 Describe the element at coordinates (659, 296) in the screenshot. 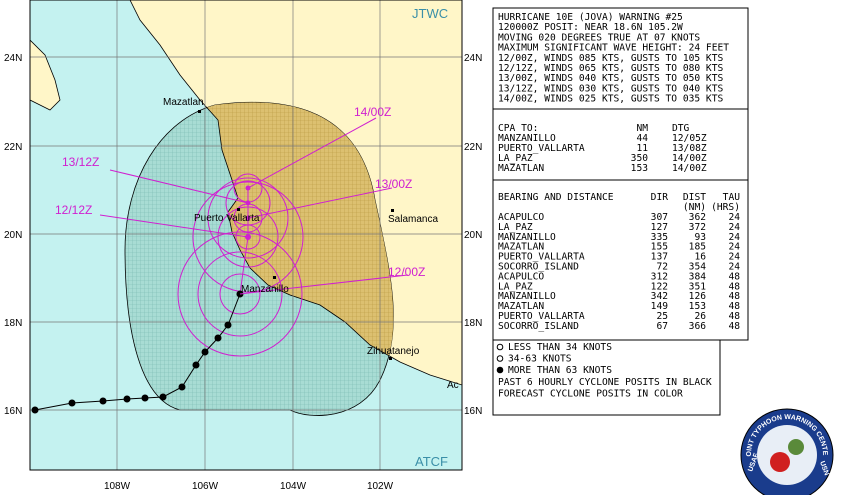

I see `bearing-value: 342` at that location.